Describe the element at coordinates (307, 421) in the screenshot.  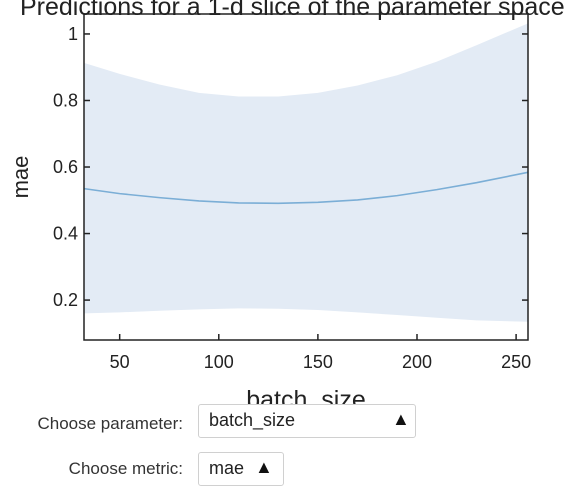
I see `parameter-dropdown: batch_size ▲` at that location.